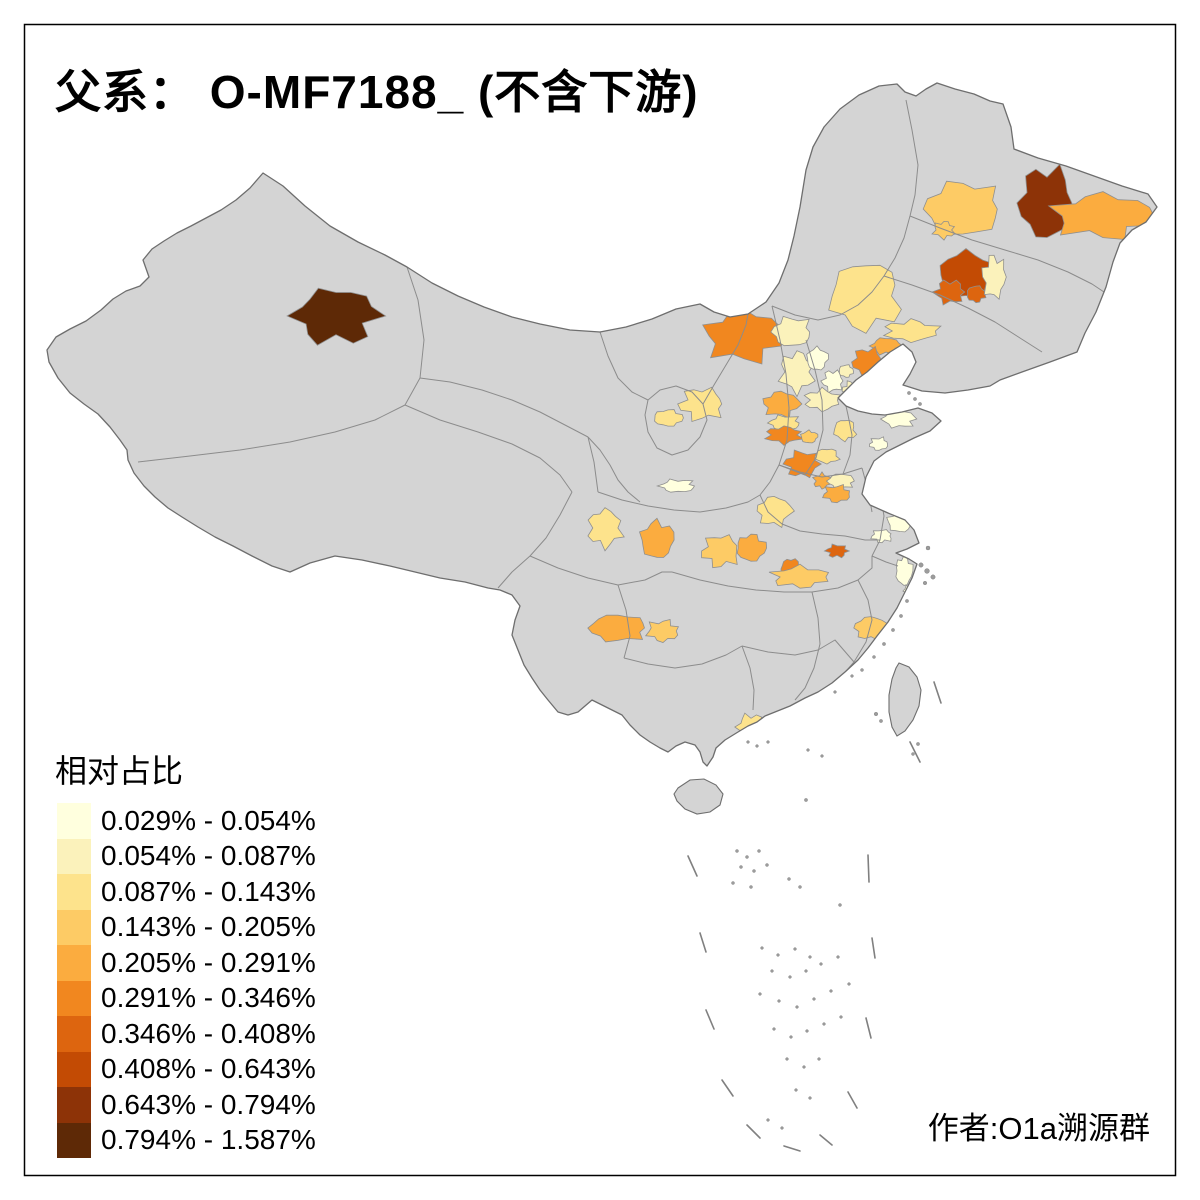 The height and width of the screenshot is (1200, 1200). I want to click on map-region-xiangyang, so click(719, 551).